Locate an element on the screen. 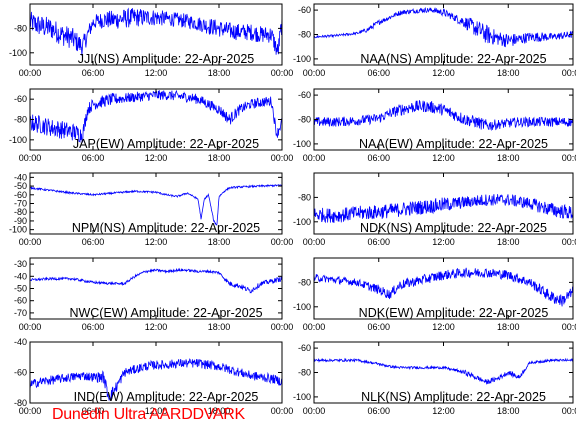 The width and height of the screenshot is (576, 432). y-tick-label: -30 is located at coordinates (20, 264).